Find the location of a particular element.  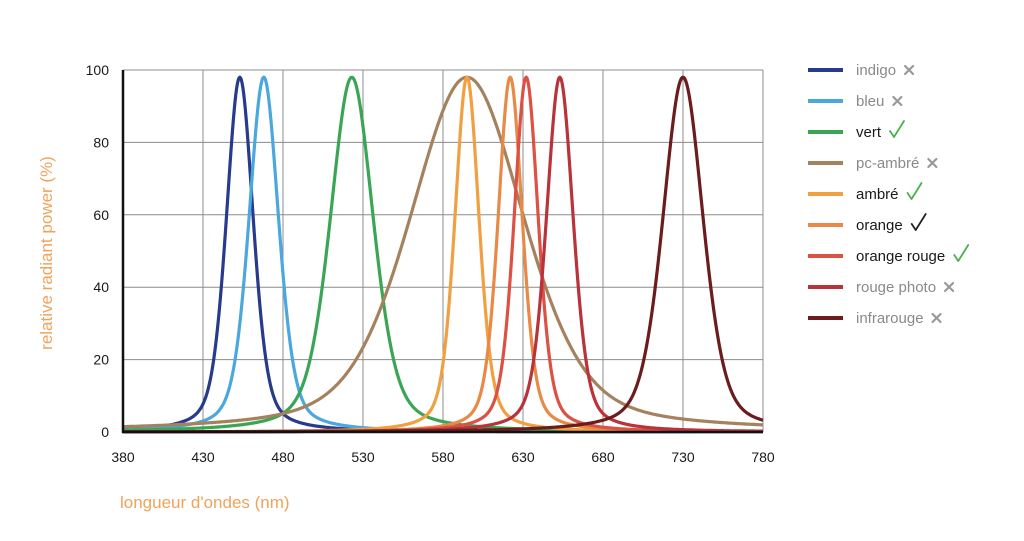

legend-label: orange is located at coordinates (879, 225).